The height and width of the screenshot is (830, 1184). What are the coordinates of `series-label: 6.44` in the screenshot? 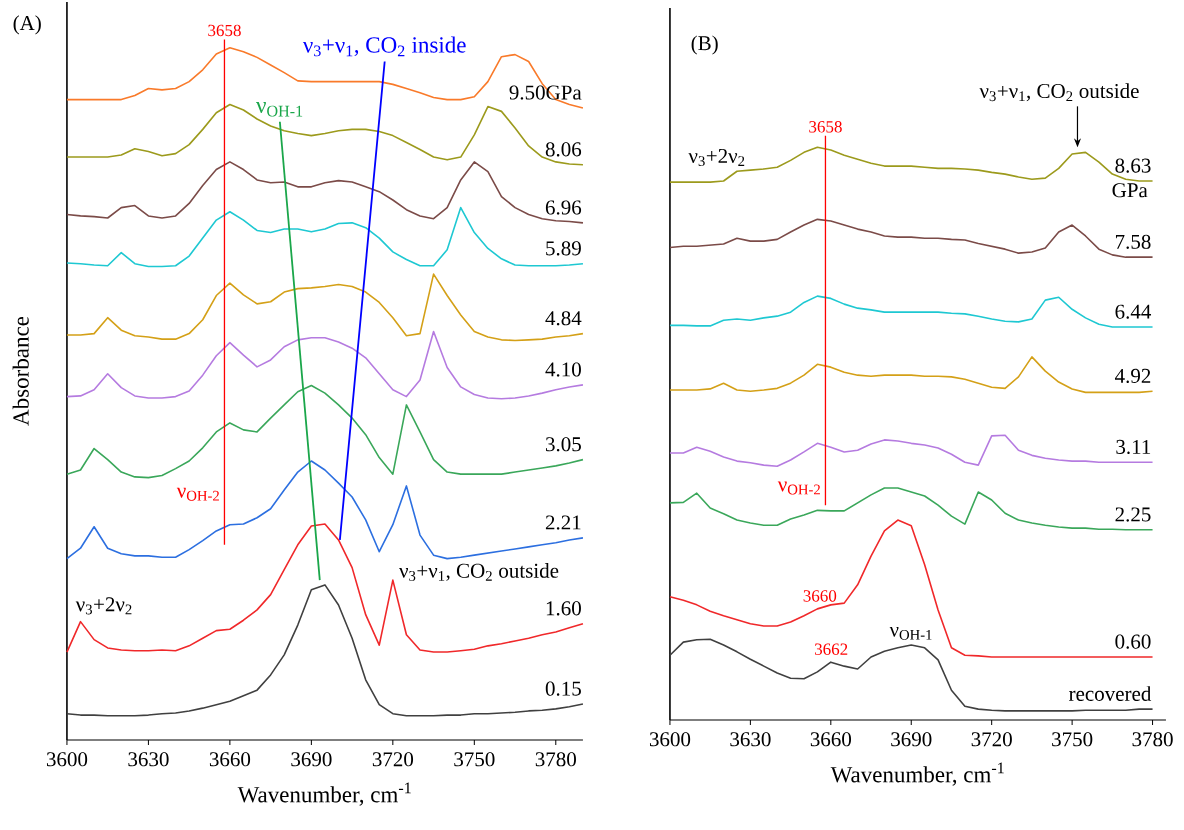 It's located at (1133, 311).